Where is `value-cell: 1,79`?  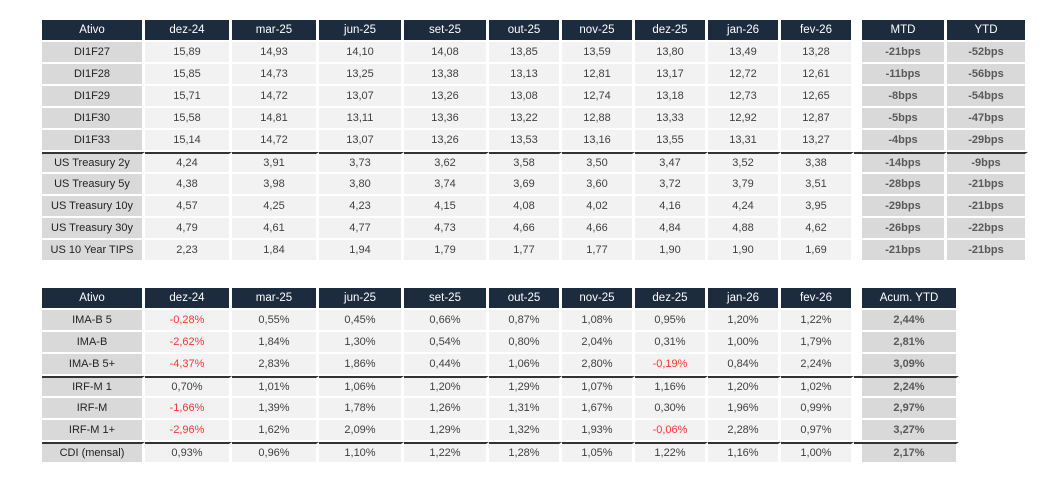 value-cell: 1,79 is located at coordinates (446, 251).